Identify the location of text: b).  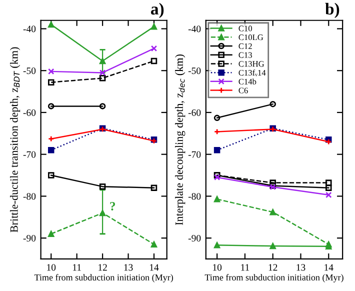
(332, 10).